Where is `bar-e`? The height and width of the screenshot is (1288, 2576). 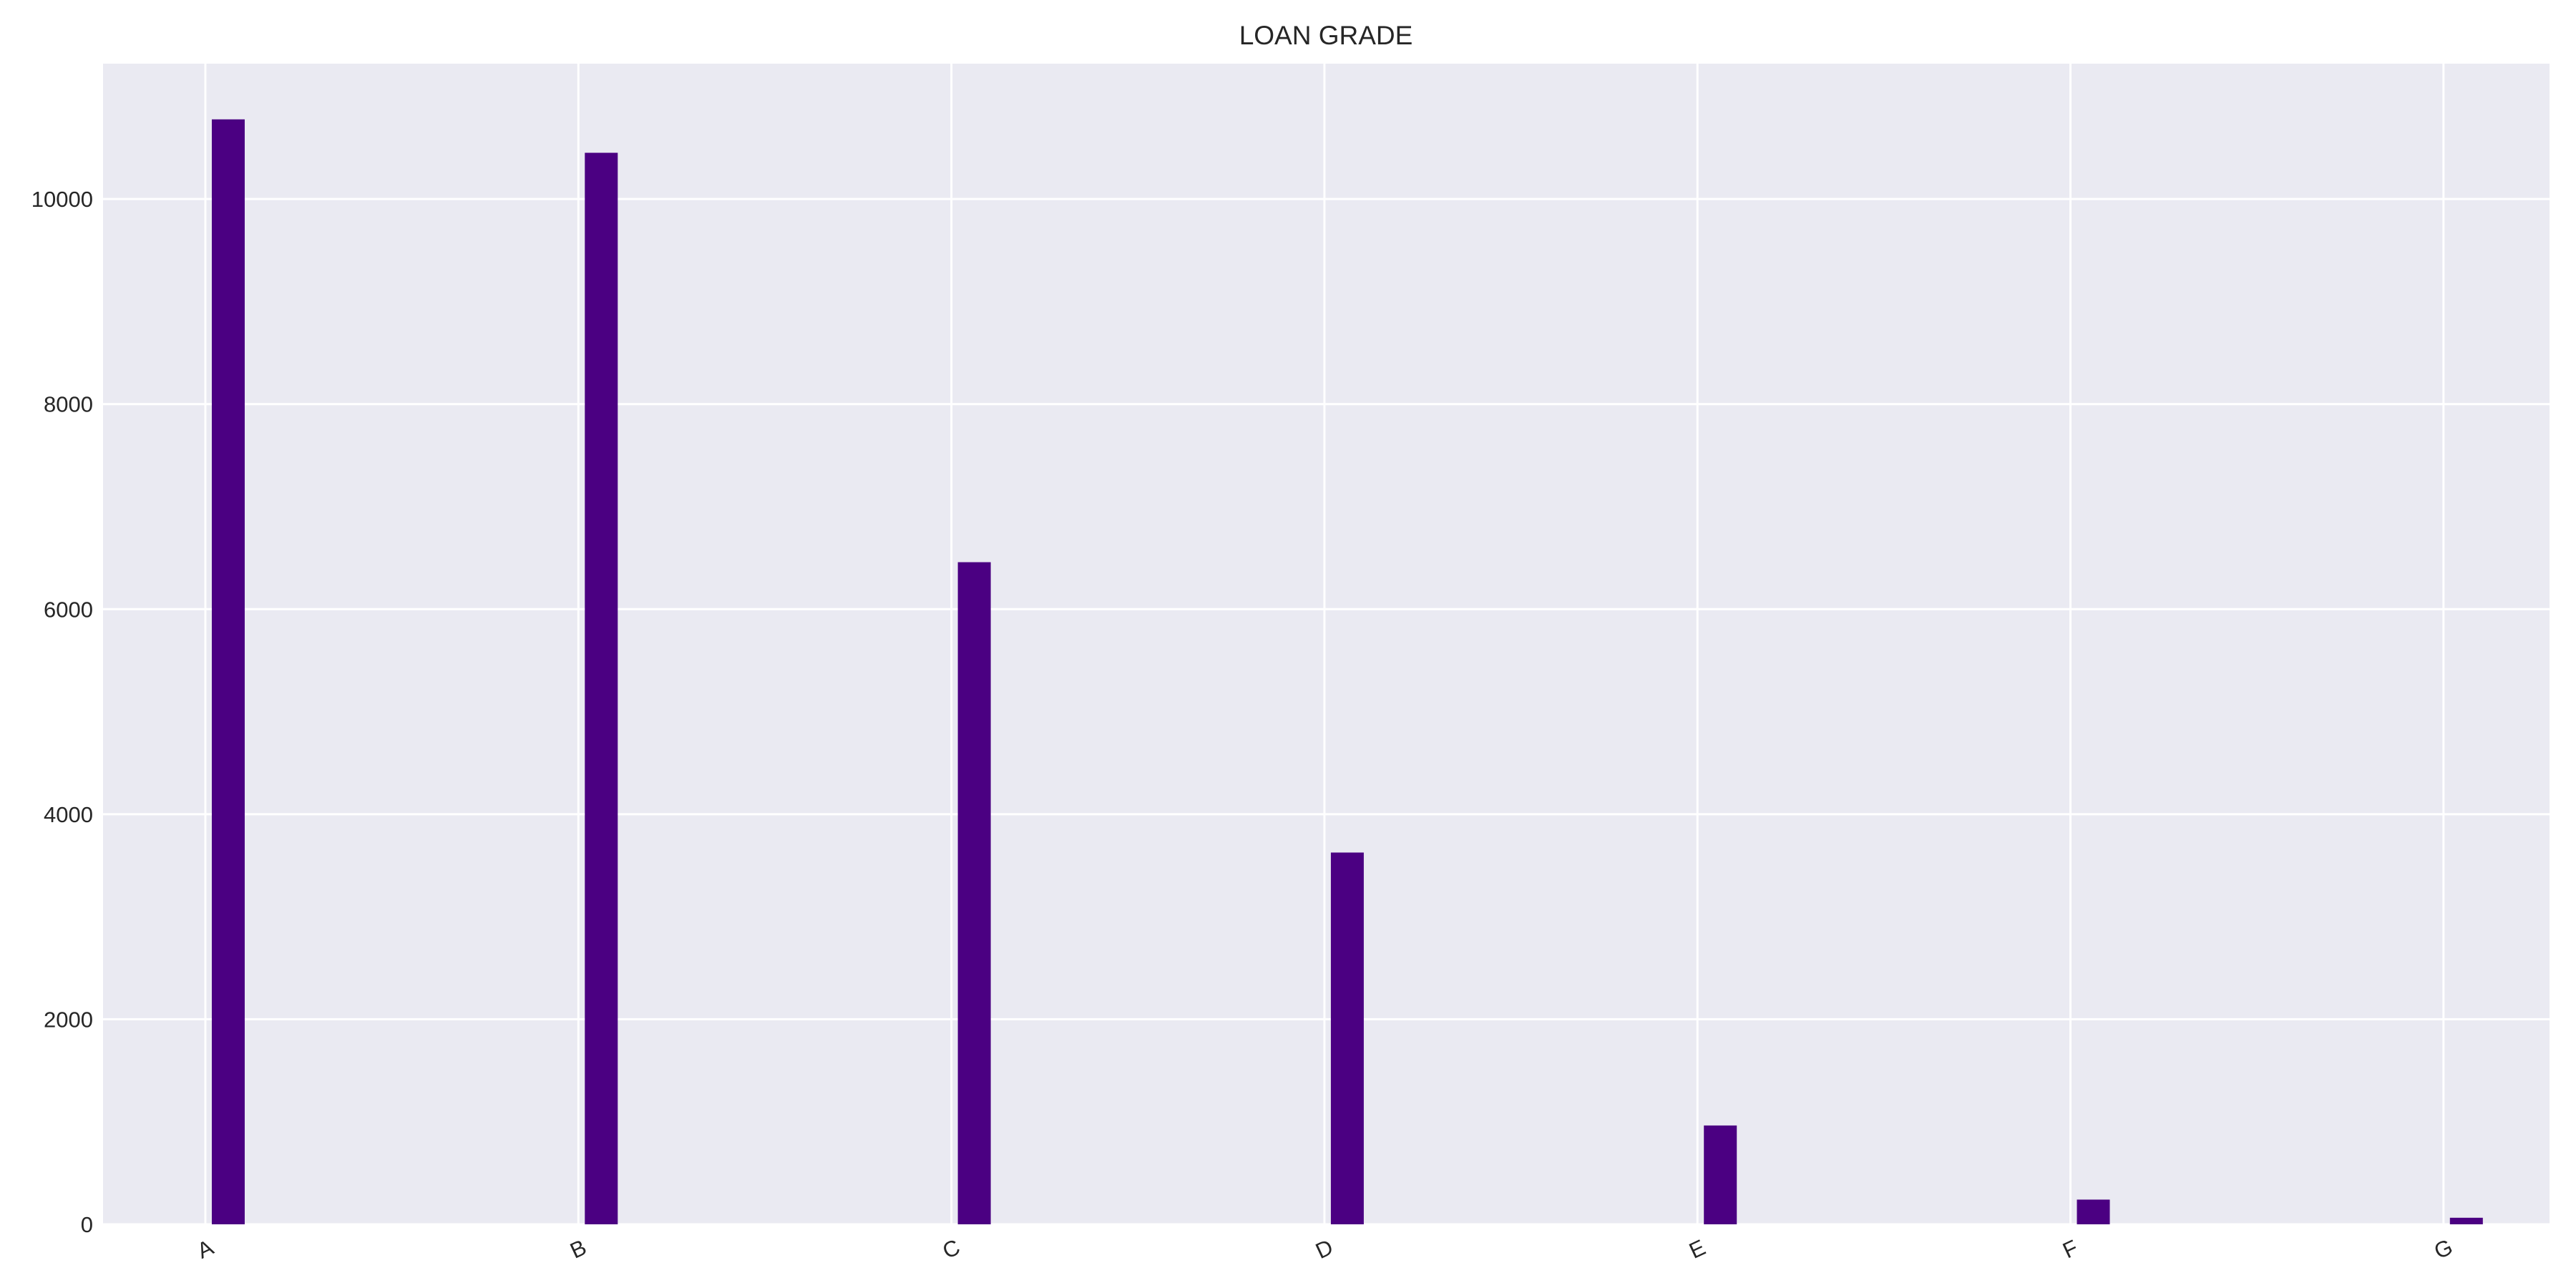 bar-e is located at coordinates (1720, 1174).